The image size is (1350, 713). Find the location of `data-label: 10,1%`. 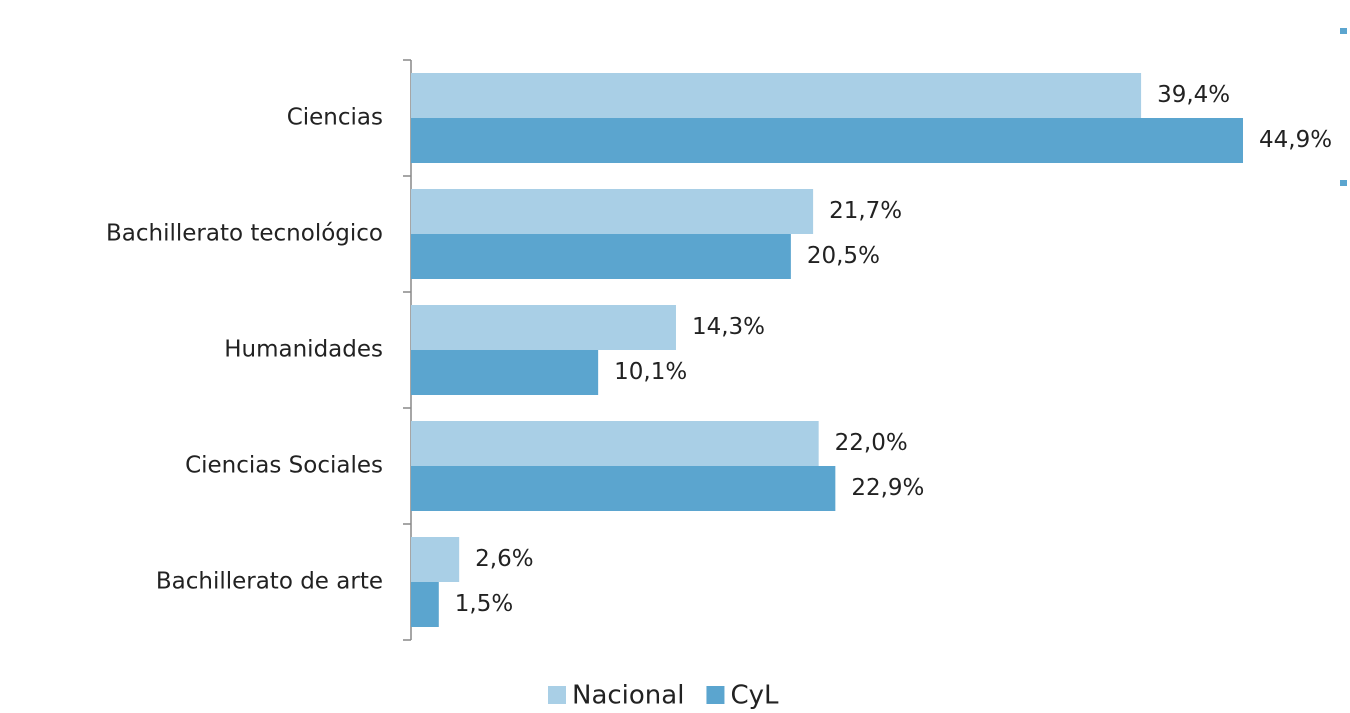

data-label: 10,1% is located at coordinates (650, 372).